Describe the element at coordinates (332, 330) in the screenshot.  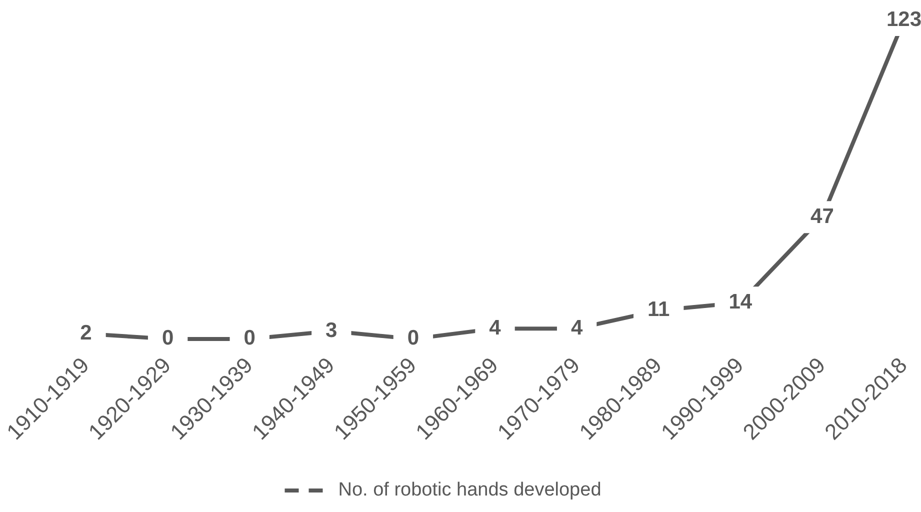
I see `data-label: 3` at that location.